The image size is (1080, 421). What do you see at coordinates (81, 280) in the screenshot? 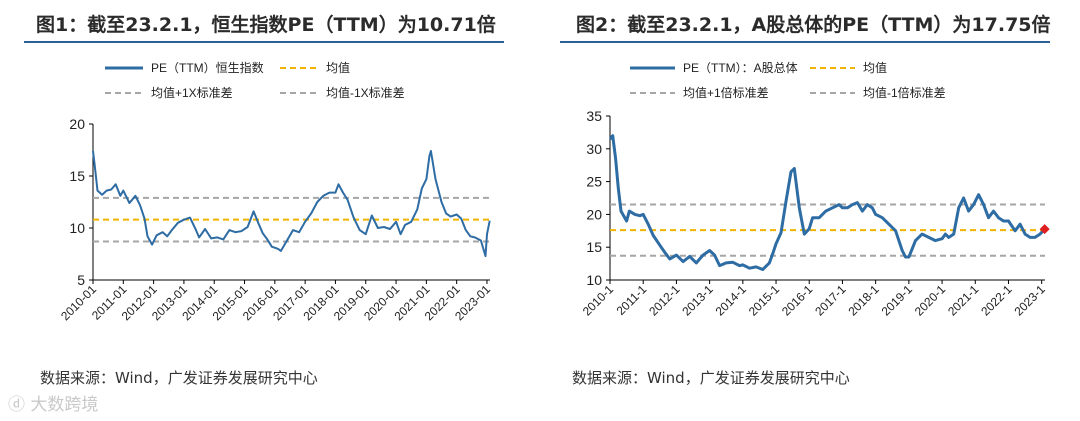
I see `chart1-ytick-label: 5` at bounding box center [81, 280].